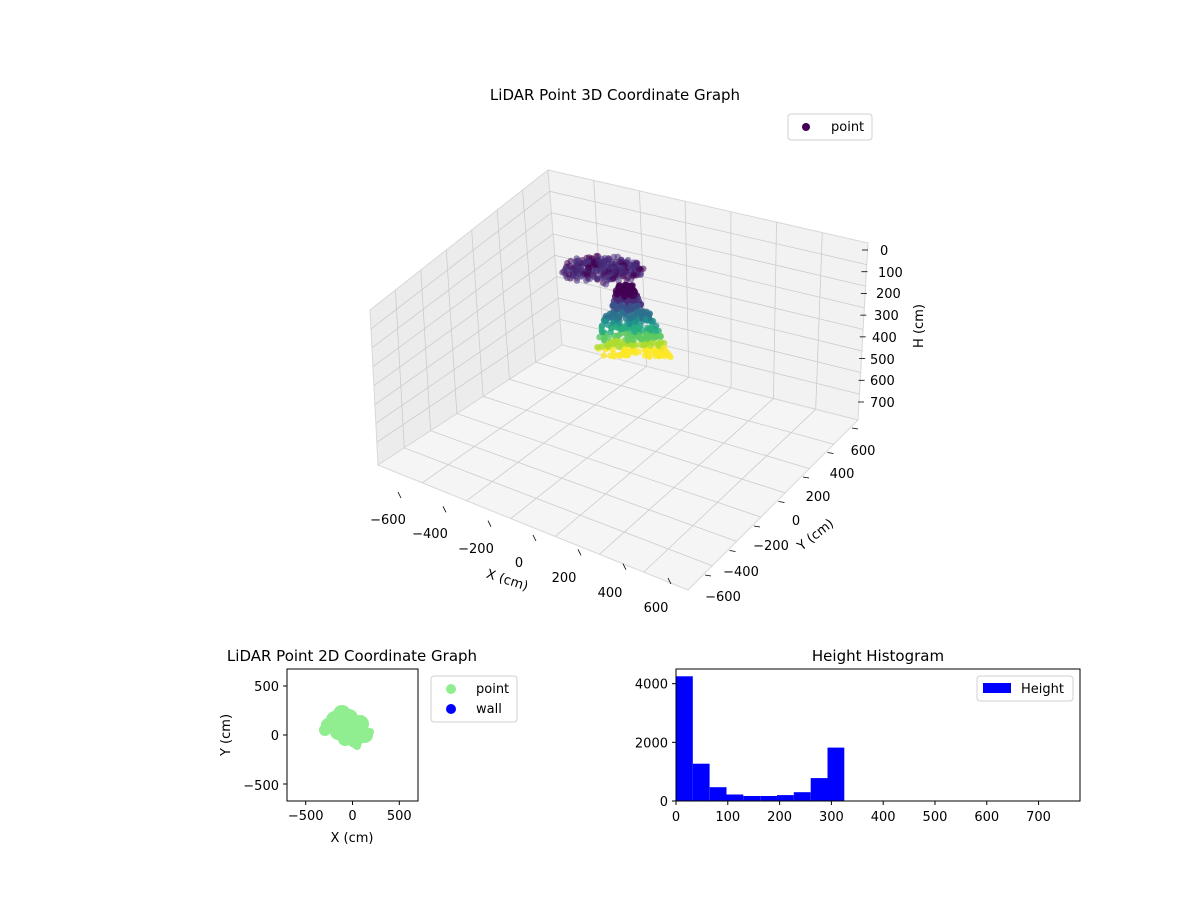 This screenshot has width=1200, height=900. I want to click on z-axis-3d: 0 100 200 300 400 500 600 700 H (cm), so click(898, 327).